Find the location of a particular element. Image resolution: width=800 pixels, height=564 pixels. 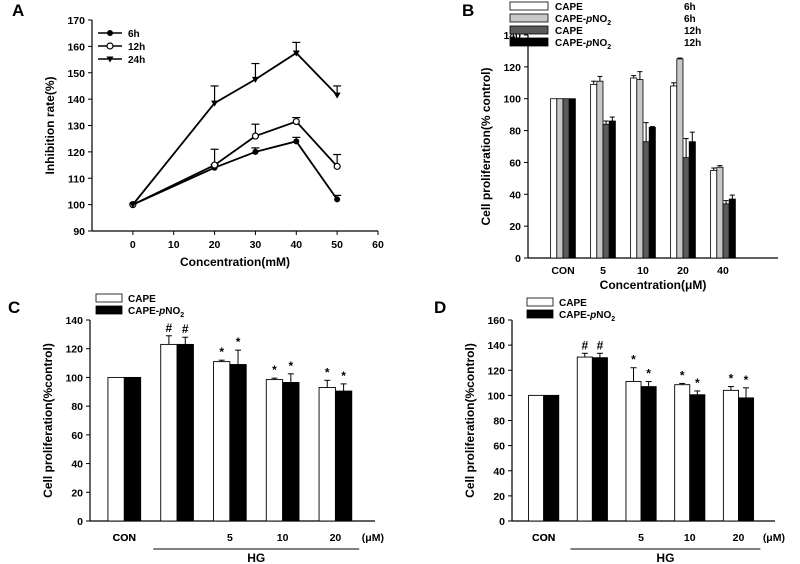

panel-d-y-tick-label: 0 is located at coordinates (502, 522).